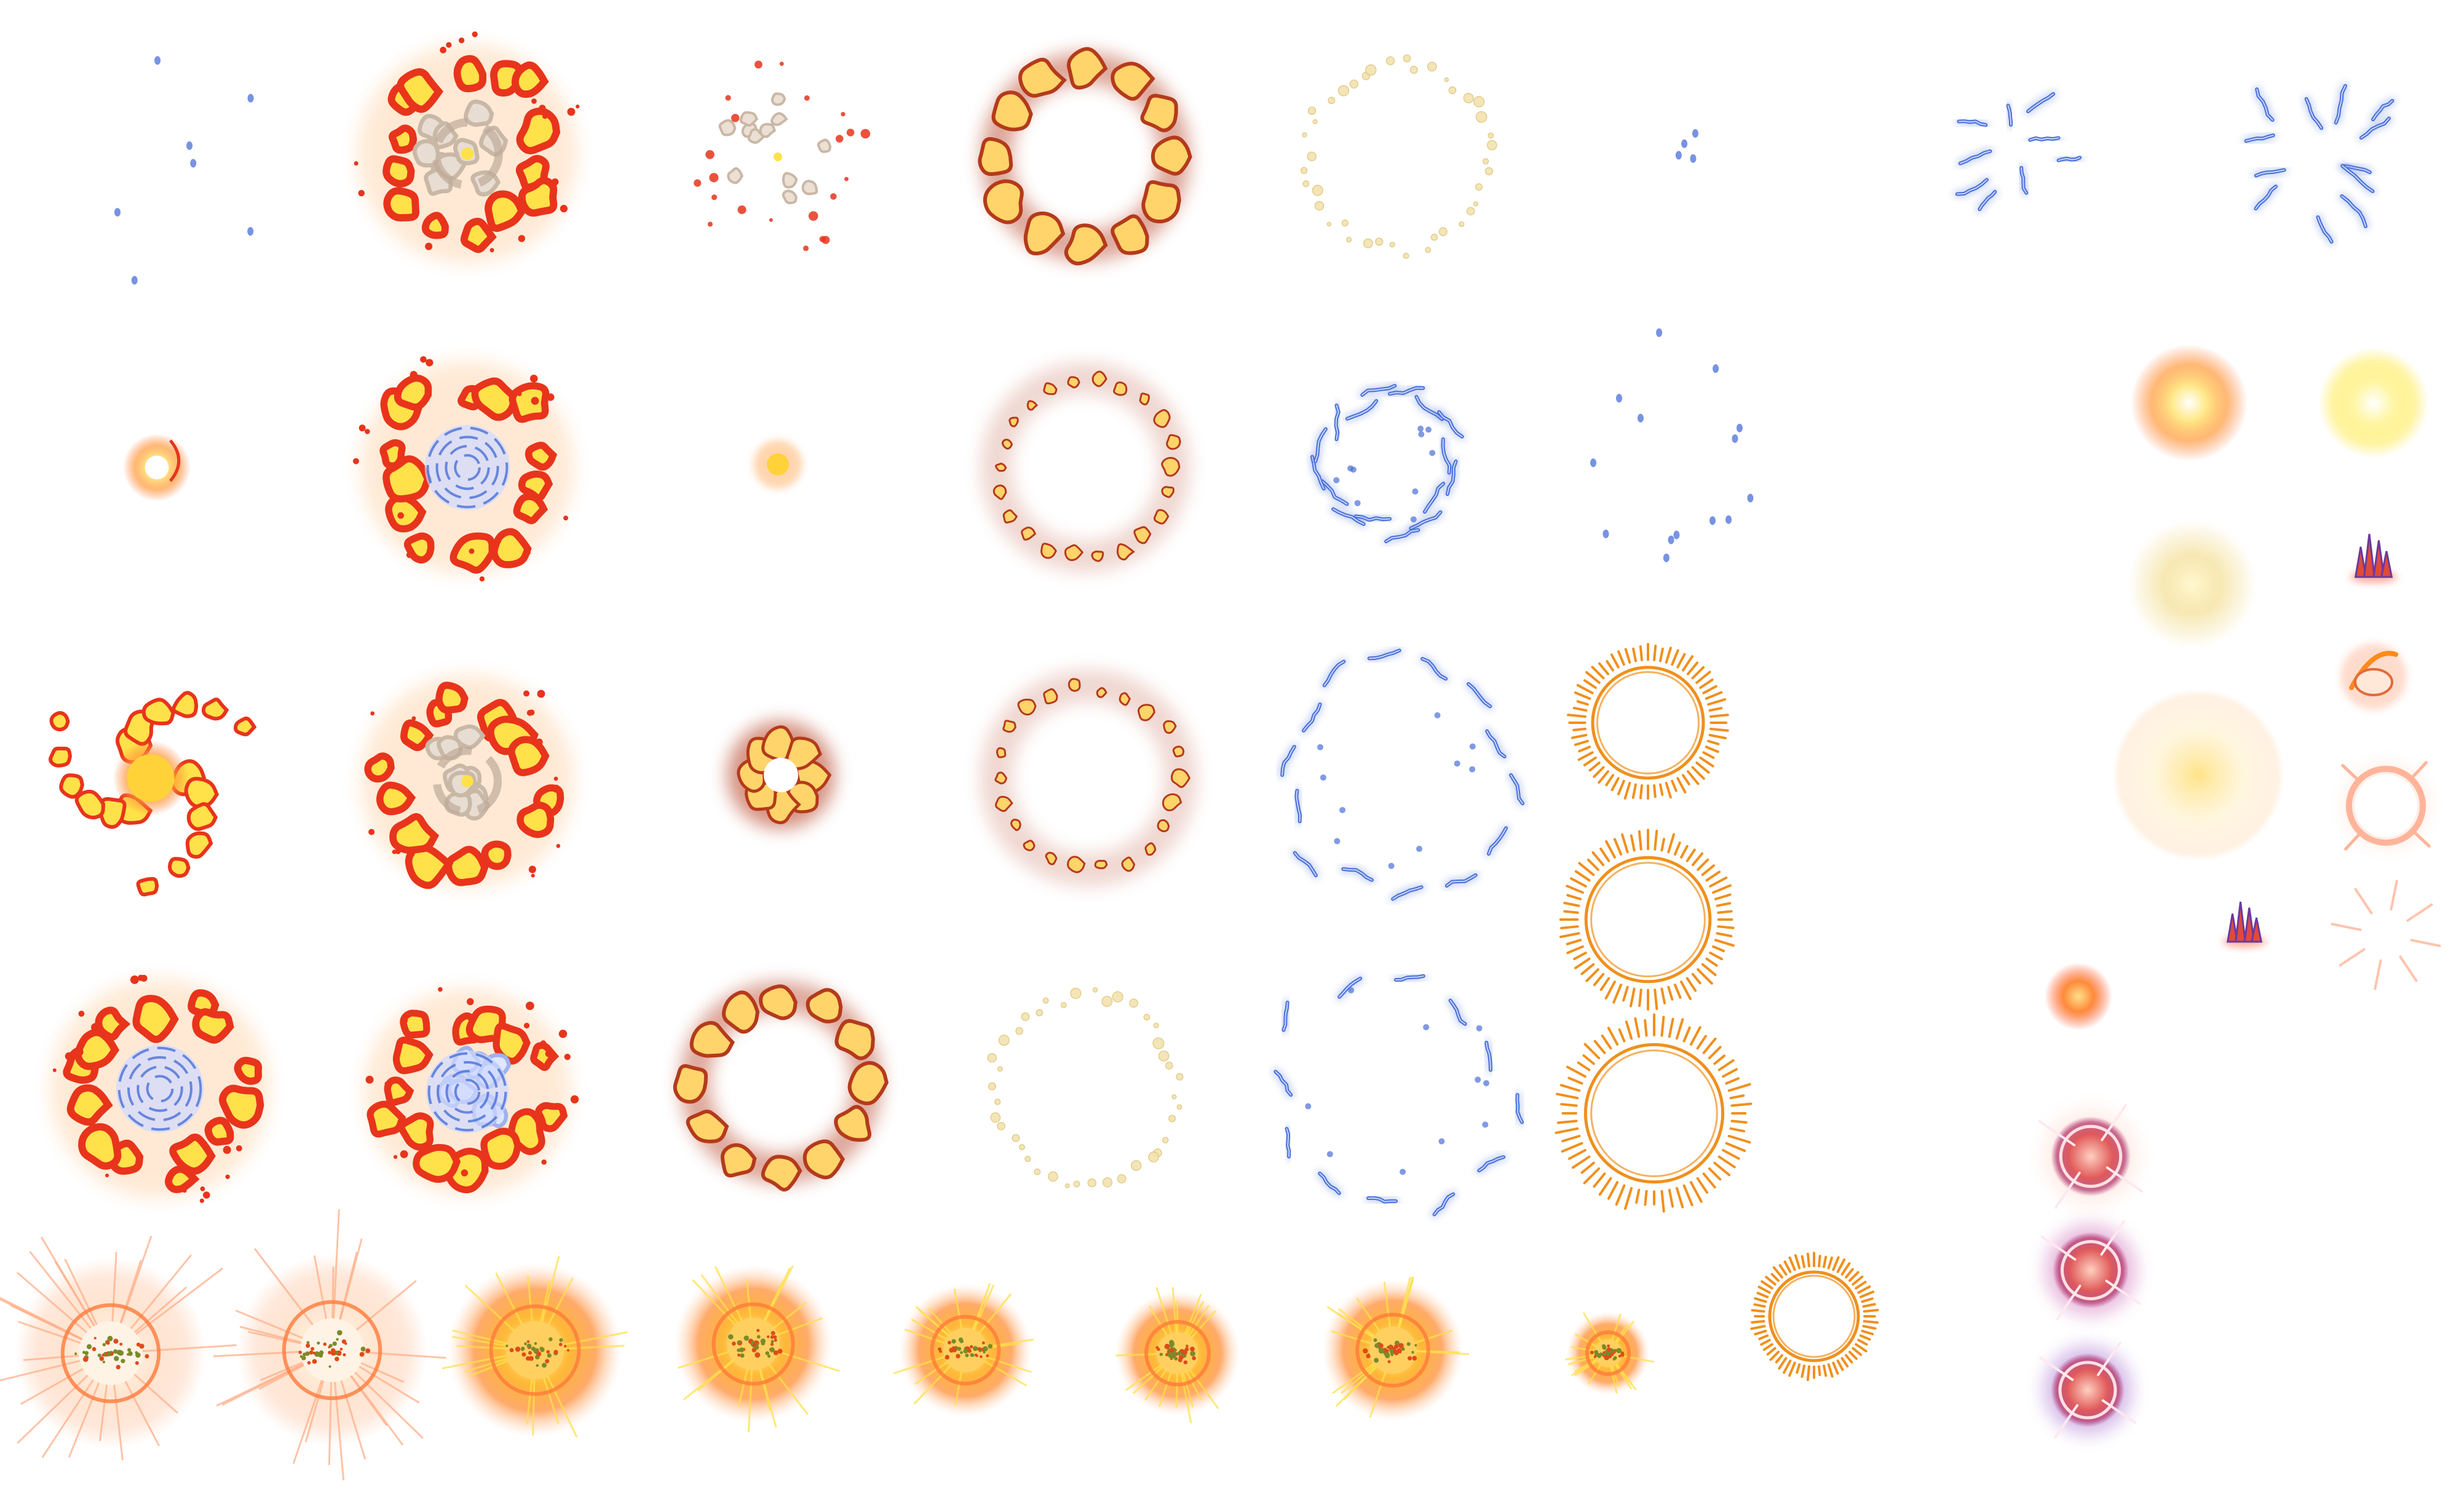 The height and width of the screenshot is (1491, 2464). What do you see at coordinates (777, 464) in the screenshot?
I see `ember-dot` at bounding box center [777, 464].